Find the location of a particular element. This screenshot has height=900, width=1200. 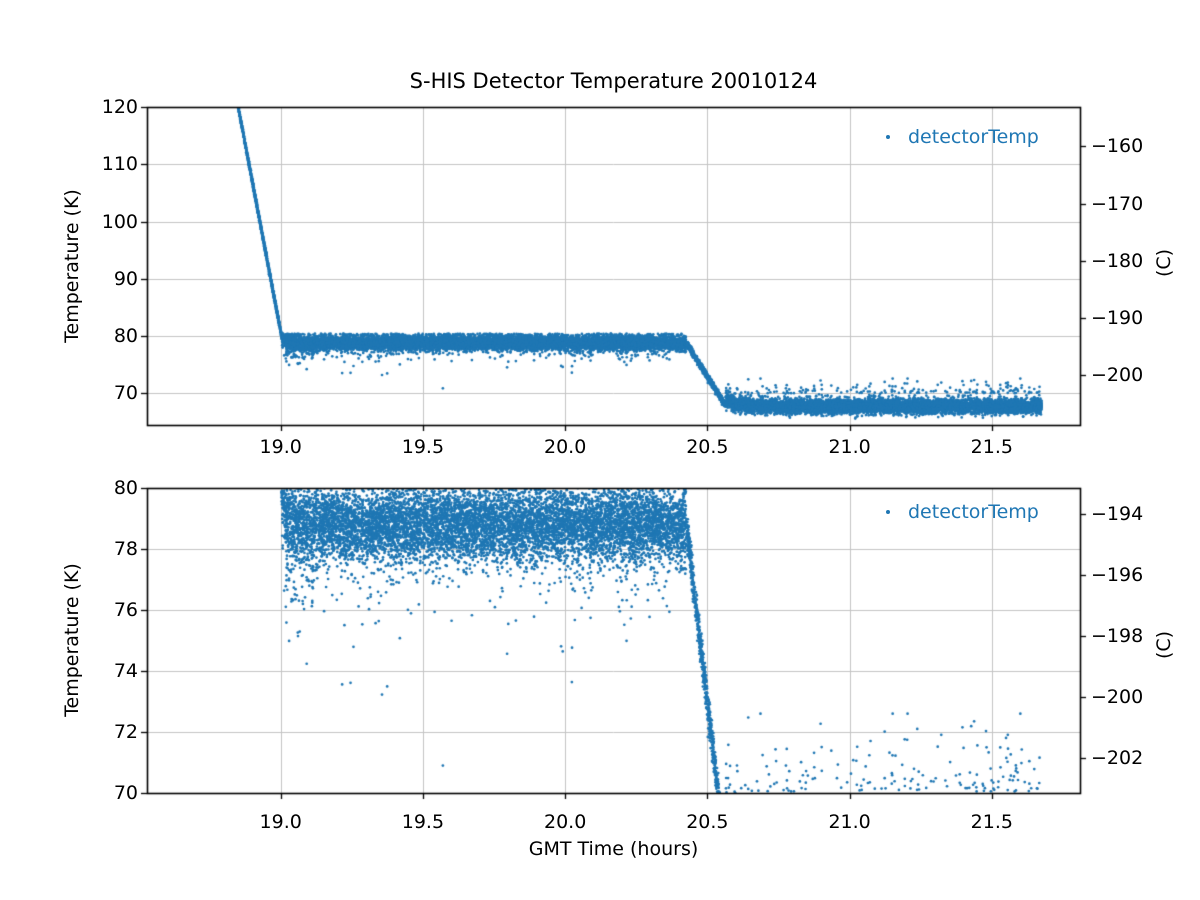

right-tick-label: −170 is located at coordinates (1117, 203).